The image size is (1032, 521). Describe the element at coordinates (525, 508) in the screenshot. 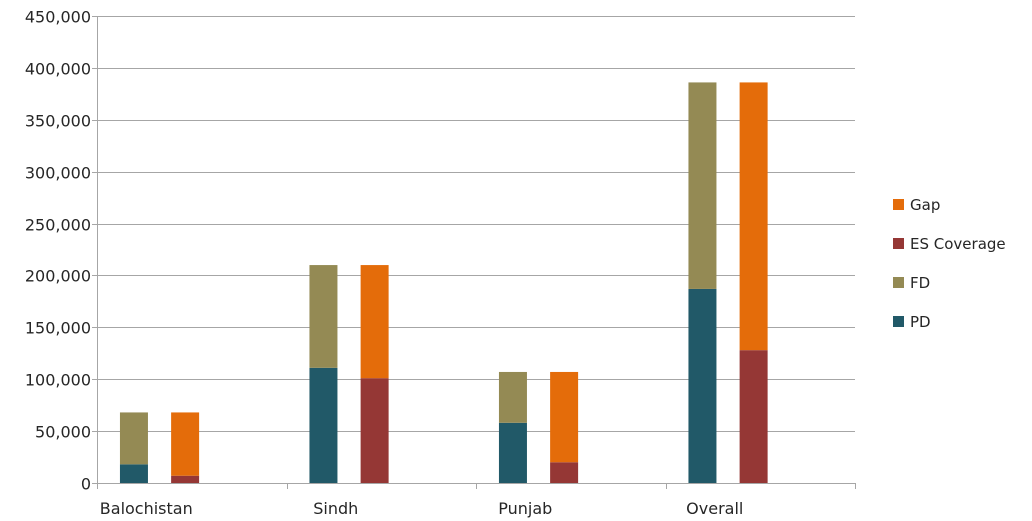

I see `x-category-label: Punjab` at that location.